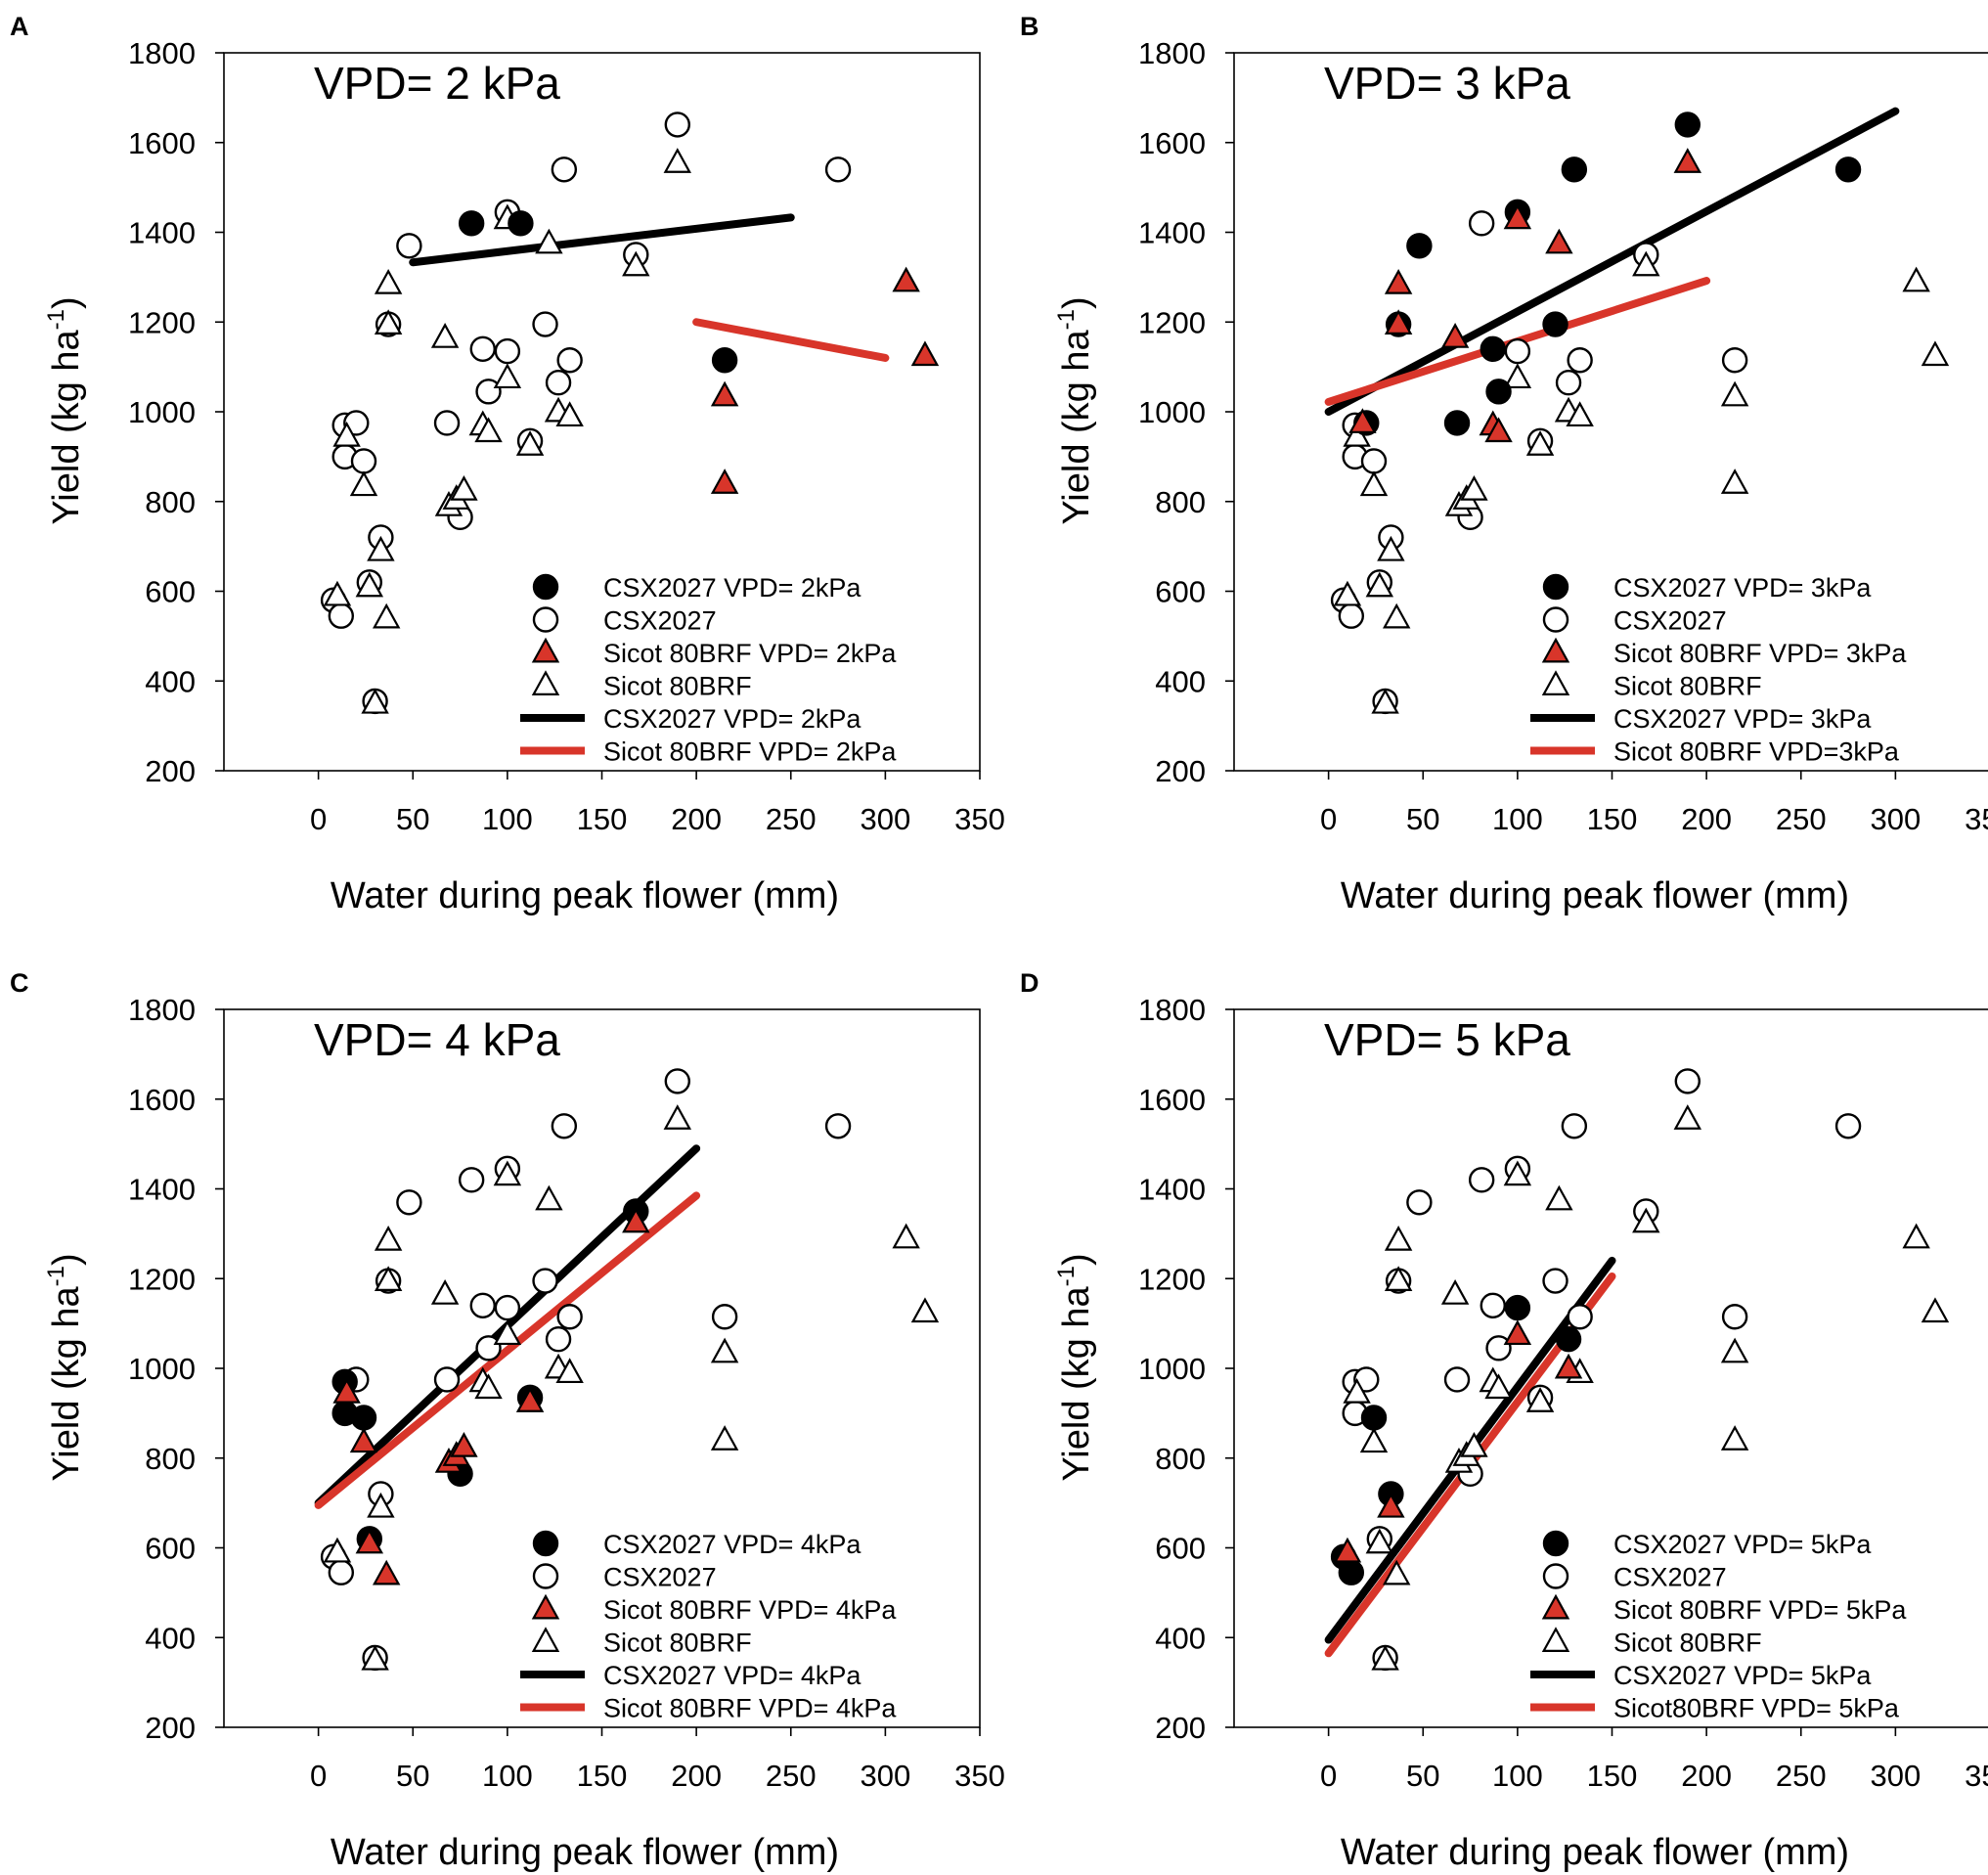 This screenshot has height=1875, width=1988. Describe the element at coordinates (1687, 686) in the screenshot. I see `legend-label: Sicot 80BRF` at that location.